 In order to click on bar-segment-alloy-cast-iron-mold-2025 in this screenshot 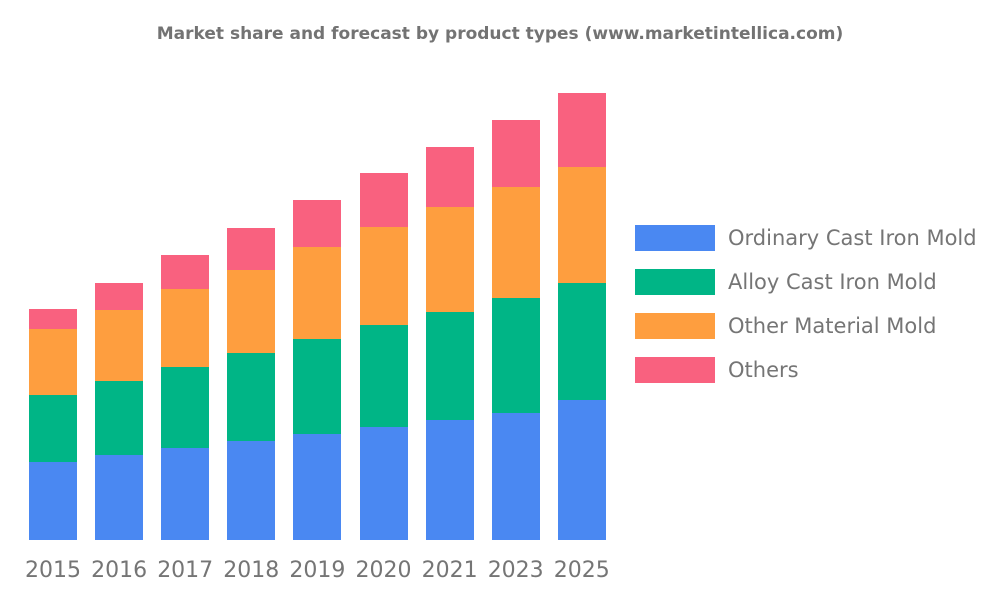, I will do `click(581, 341)`.